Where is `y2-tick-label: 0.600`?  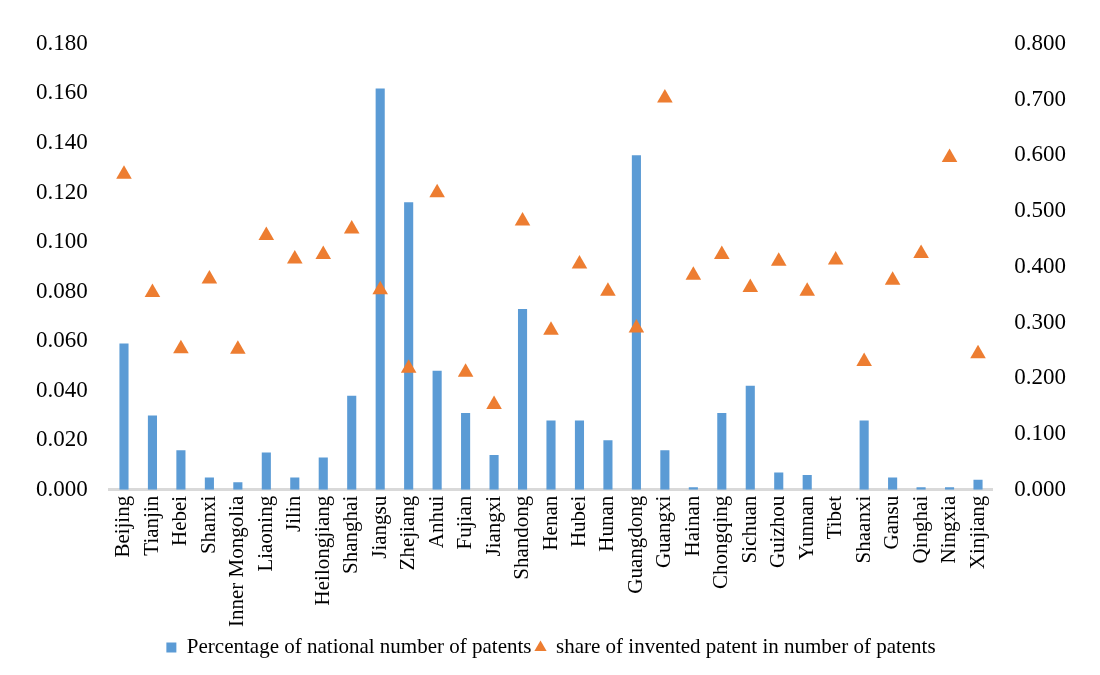 y2-tick-label: 0.600 is located at coordinates (1040, 154).